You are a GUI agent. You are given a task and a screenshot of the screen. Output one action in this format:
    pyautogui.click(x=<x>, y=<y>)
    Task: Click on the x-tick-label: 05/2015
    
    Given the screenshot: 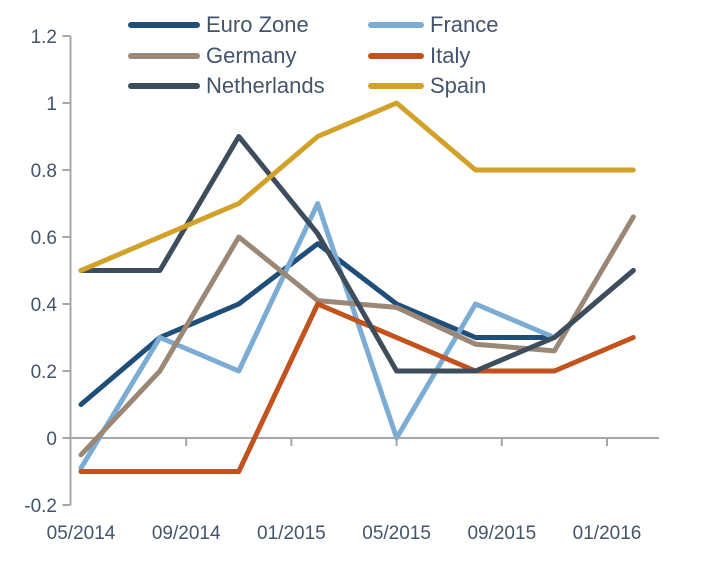 What is the action you would take?
    pyautogui.click(x=396, y=533)
    